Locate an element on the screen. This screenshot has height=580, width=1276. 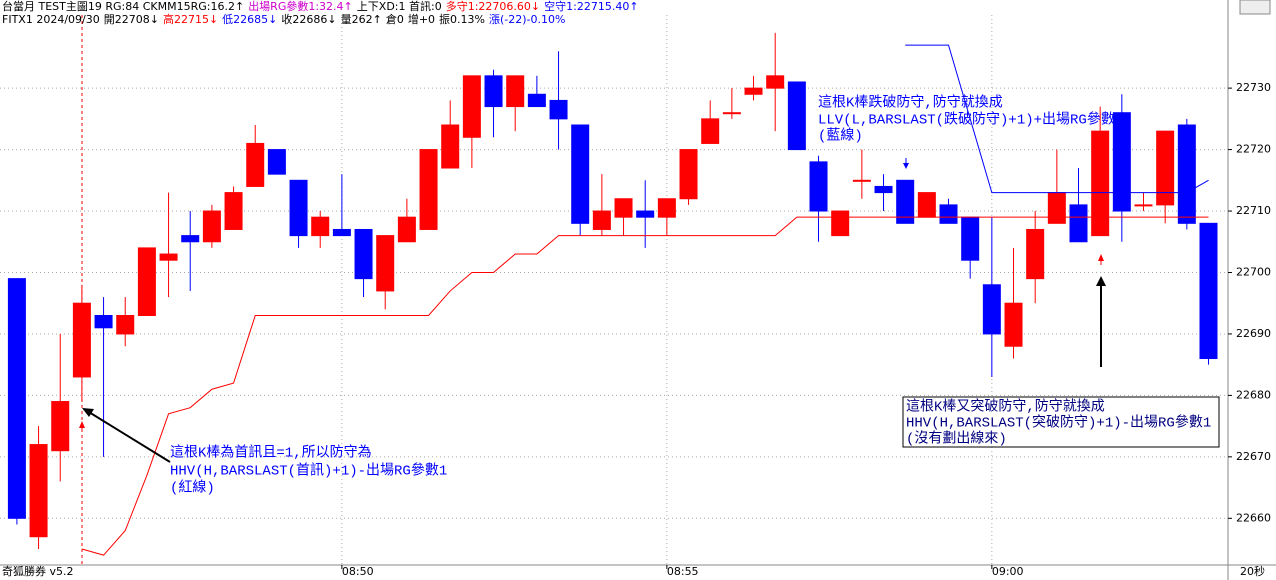
annotation-text: HHV(H,BARSLAST(首訊)+1)-出場RG參數1 is located at coordinates (308, 471).